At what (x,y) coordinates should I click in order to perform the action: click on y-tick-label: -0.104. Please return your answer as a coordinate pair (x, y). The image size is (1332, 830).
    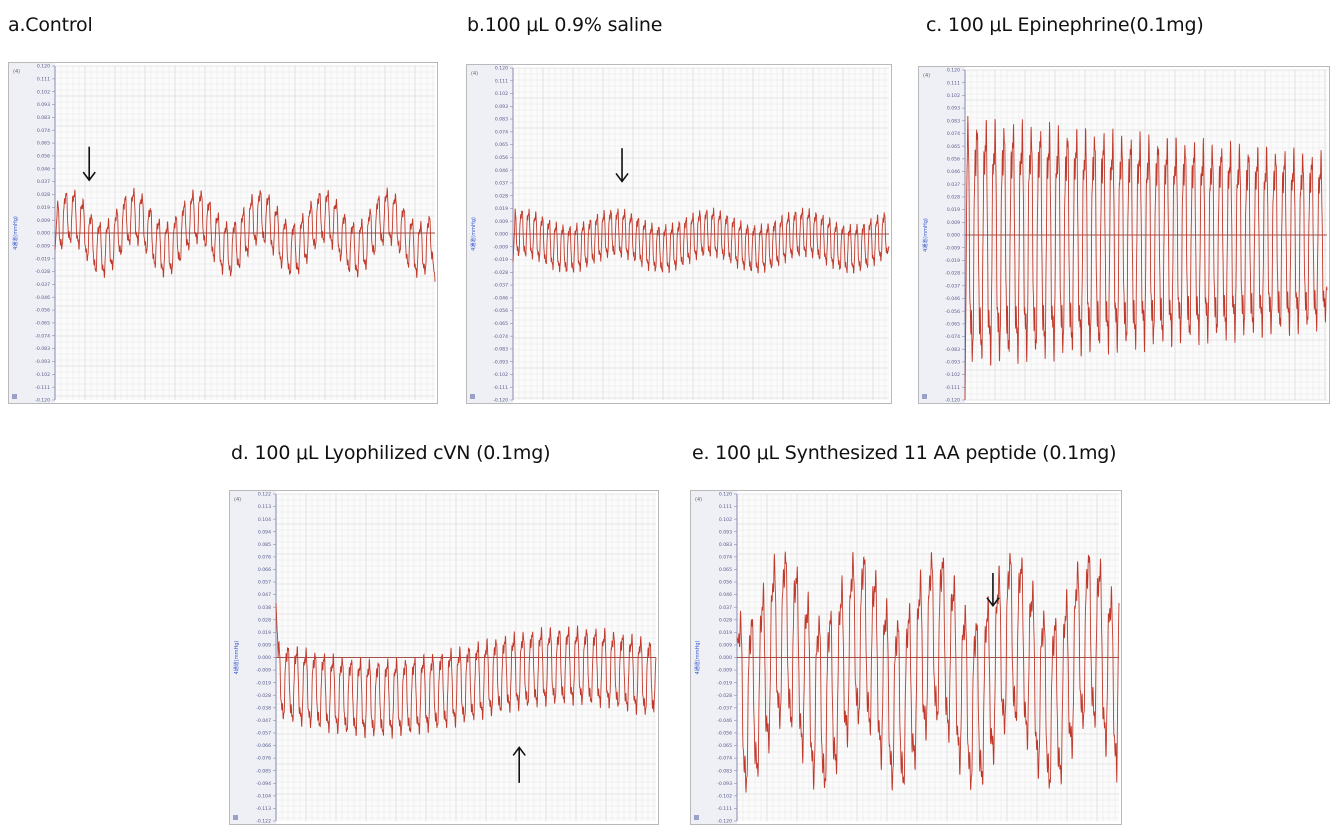
    Looking at the image, I should click on (263, 796).